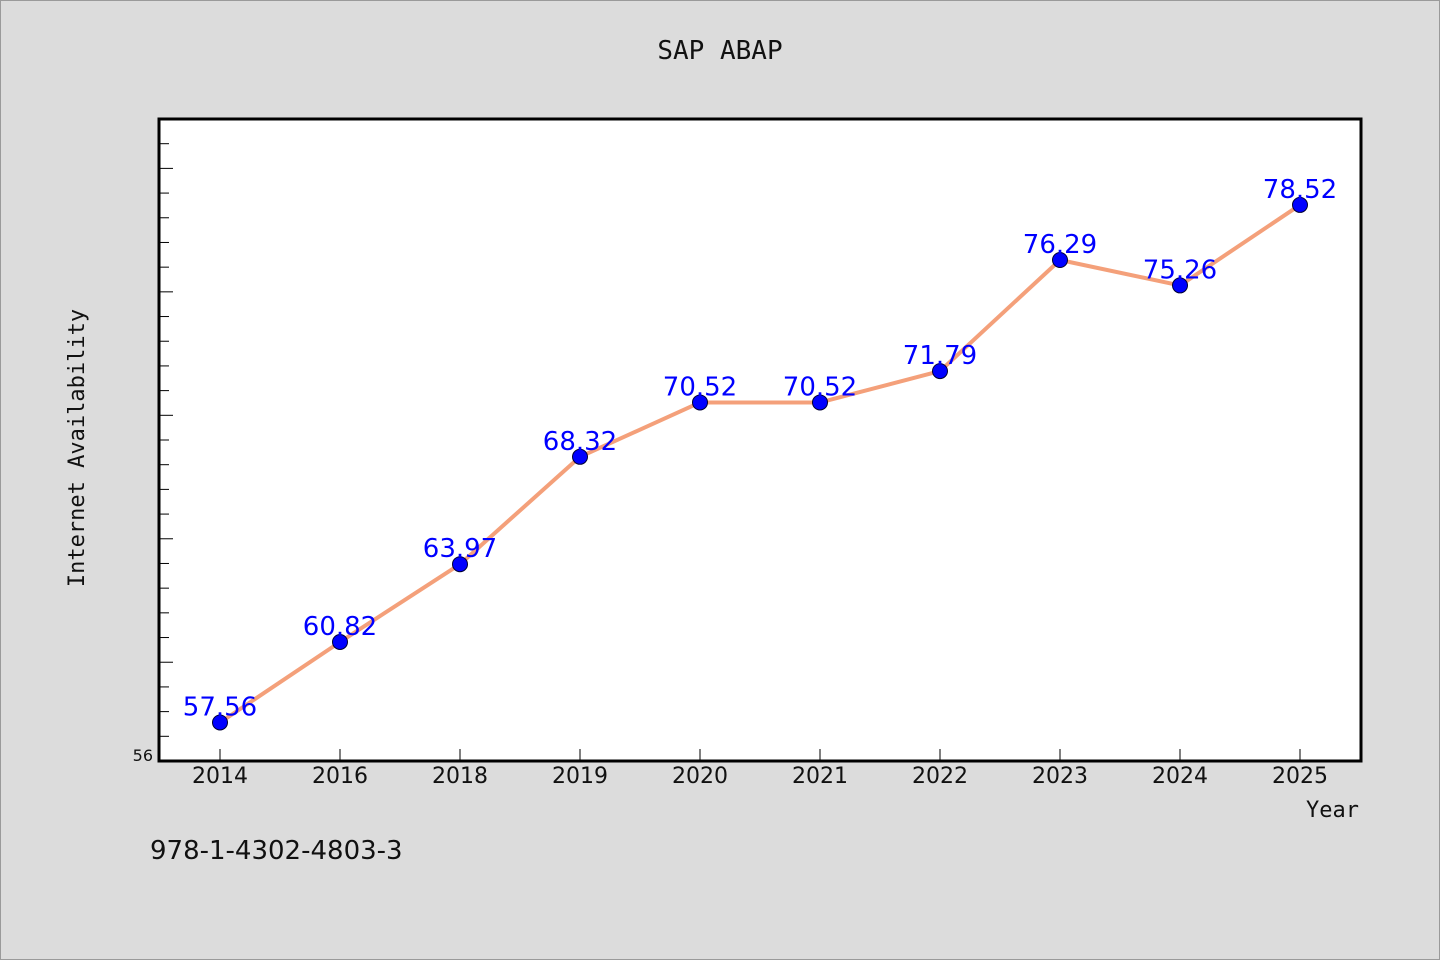 This screenshot has width=1440, height=960. I want to click on y-axis-title: Internet Availability, so click(77, 448).